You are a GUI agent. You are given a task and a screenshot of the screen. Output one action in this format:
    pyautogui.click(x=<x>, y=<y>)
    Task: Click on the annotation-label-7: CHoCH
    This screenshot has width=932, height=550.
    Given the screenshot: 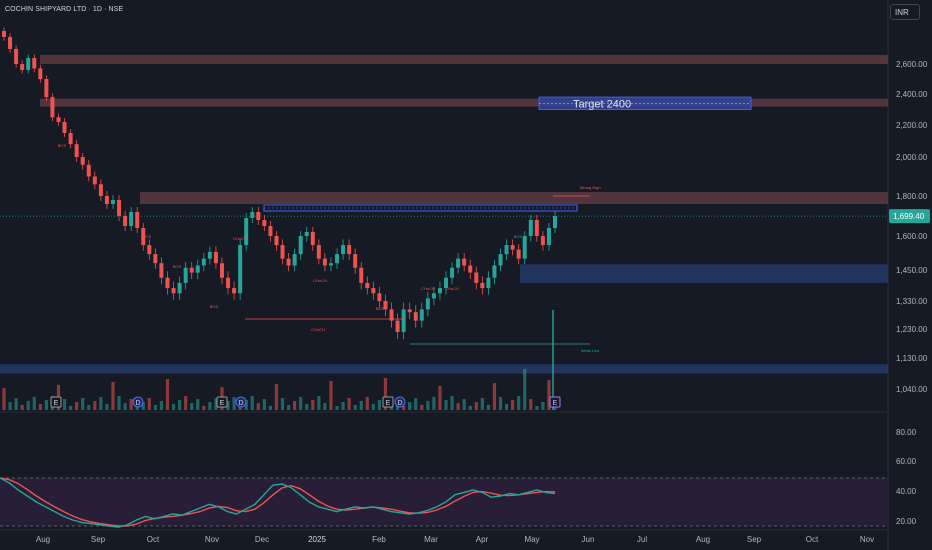 What is the action you would take?
    pyautogui.click(x=428, y=288)
    